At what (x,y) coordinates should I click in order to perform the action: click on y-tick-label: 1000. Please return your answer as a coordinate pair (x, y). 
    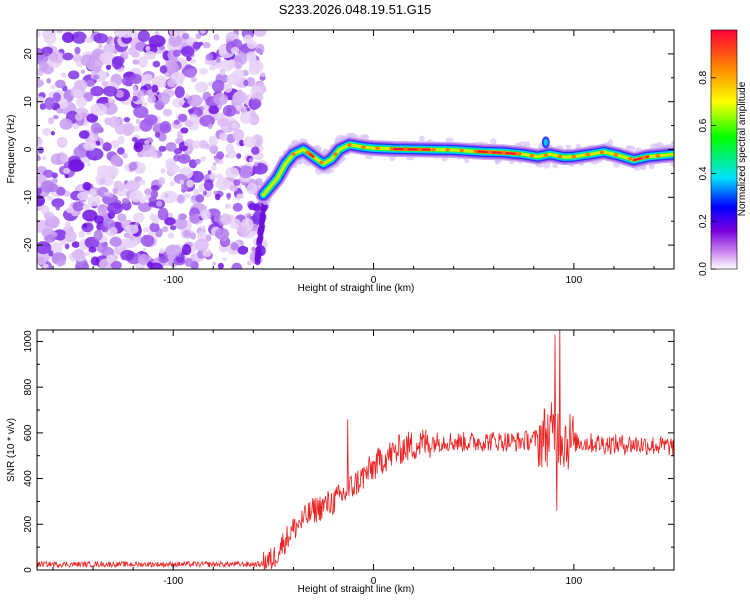
    Looking at the image, I should click on (28, 341).